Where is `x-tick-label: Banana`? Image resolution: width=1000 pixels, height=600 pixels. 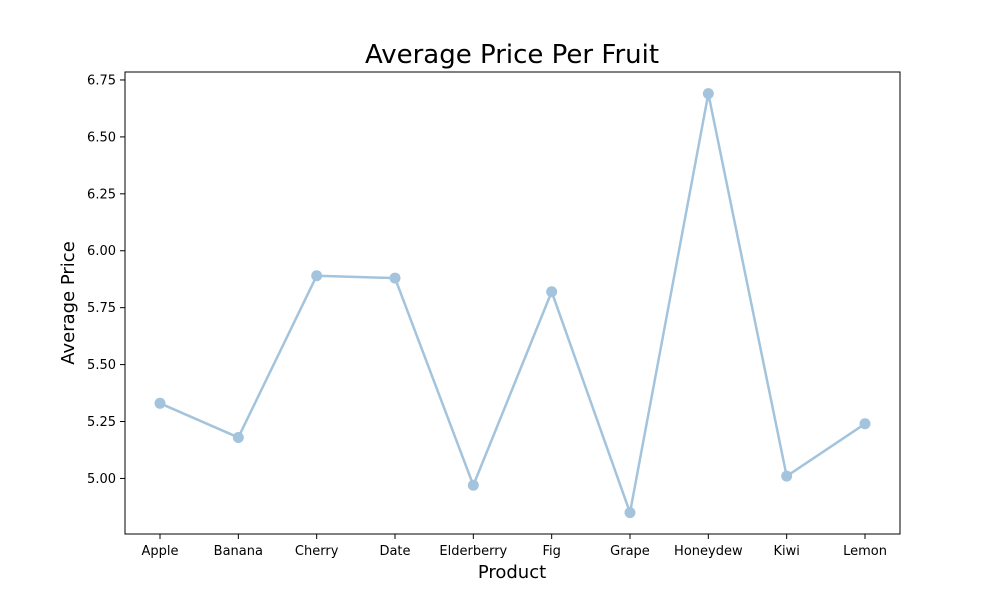 x-tick-label: Banana is located at coordinates (238, 551).